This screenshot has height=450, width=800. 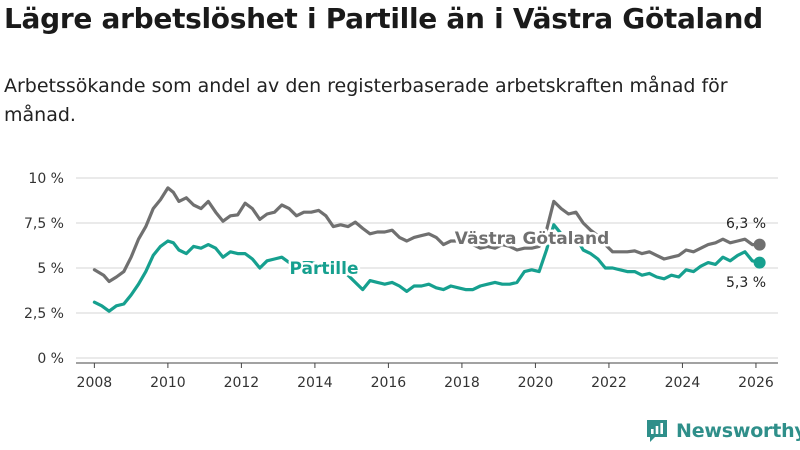 I want to click on x-tick-label: 2008, so click(x=95, y=383).